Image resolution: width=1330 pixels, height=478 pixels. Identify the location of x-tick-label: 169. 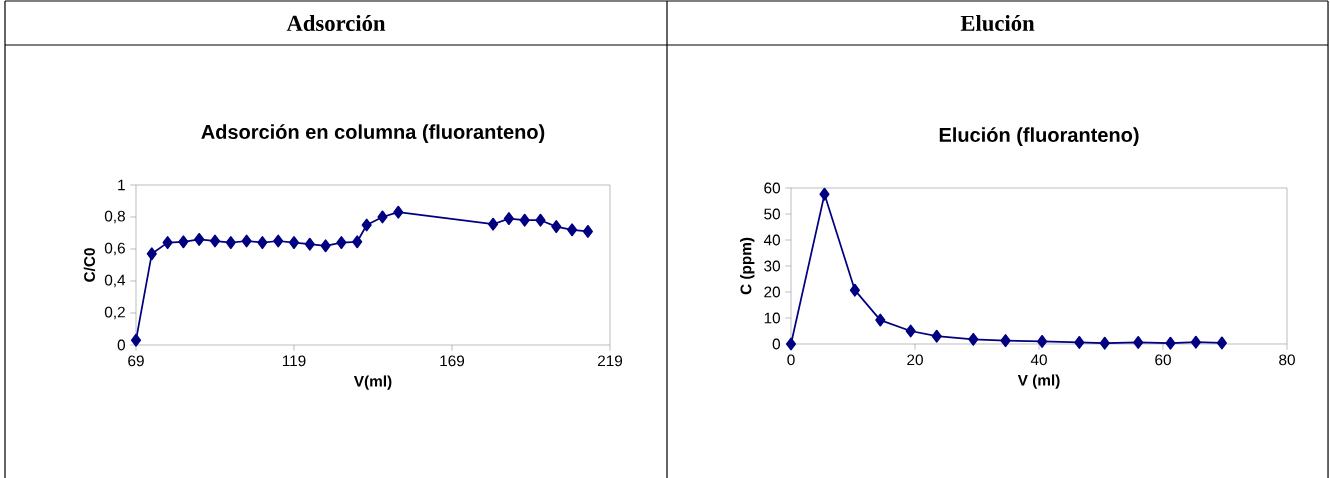
(452, 361).